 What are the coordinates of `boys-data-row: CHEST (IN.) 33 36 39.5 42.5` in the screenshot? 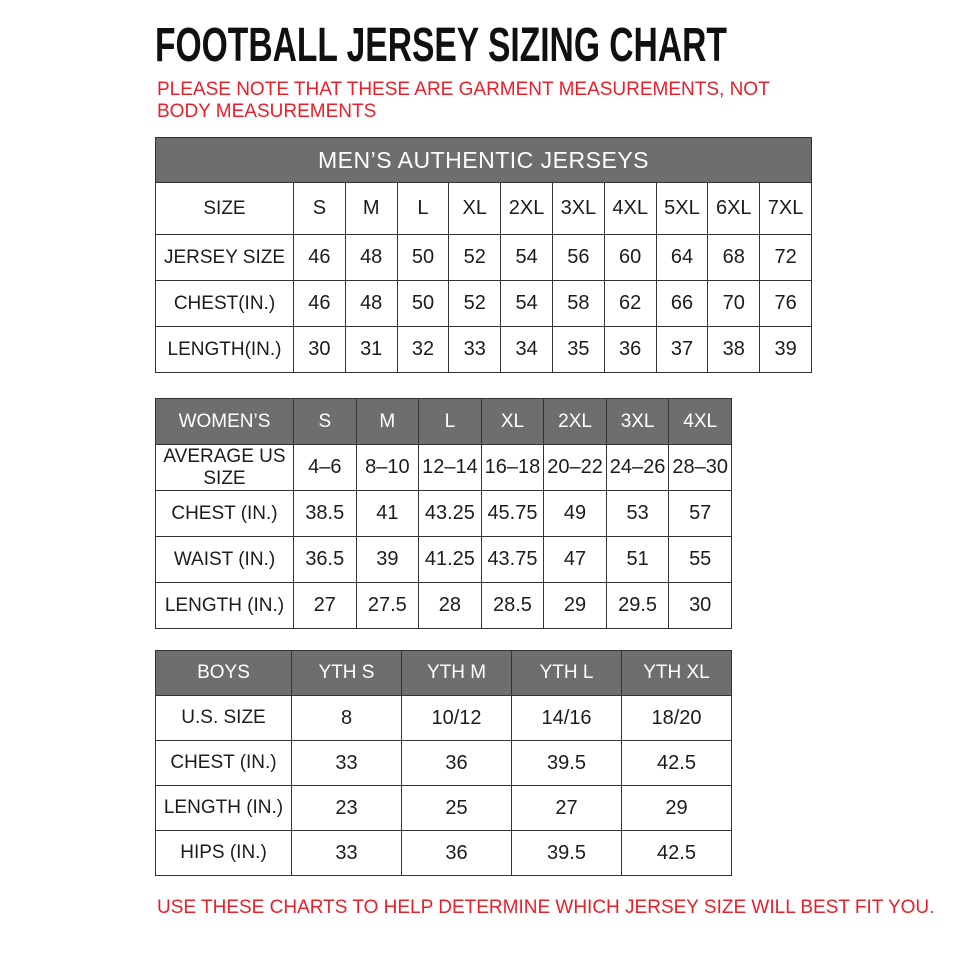 It's located at (443, 763).